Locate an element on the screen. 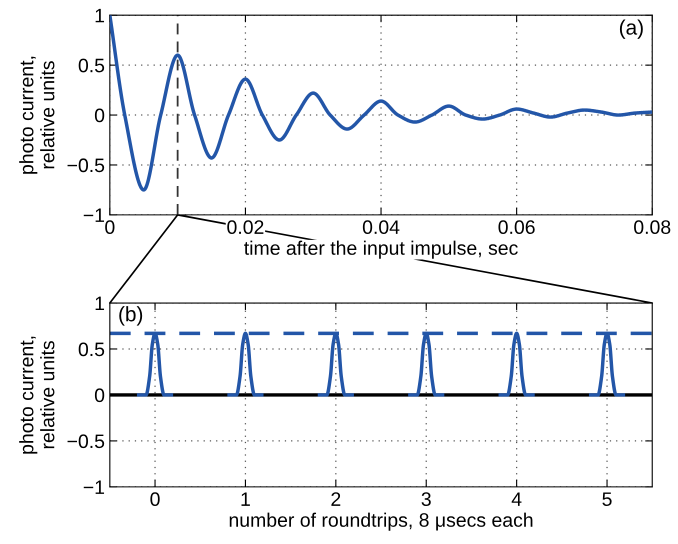  x-axis-title: time after the input impulse, sec is located at coordinates (381, 249).